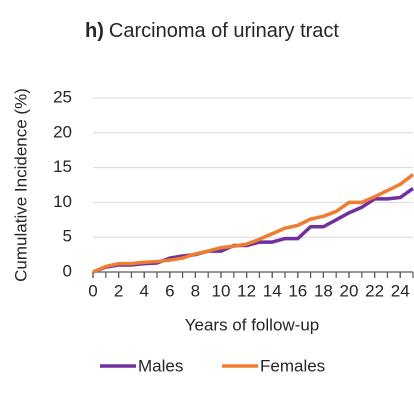 The width and height of the screenshot is (414, 403). What do you see at coordinates (67, 270) in the screenshot?
I see `y-tick-label: 0` at bounding box center [67, 270].